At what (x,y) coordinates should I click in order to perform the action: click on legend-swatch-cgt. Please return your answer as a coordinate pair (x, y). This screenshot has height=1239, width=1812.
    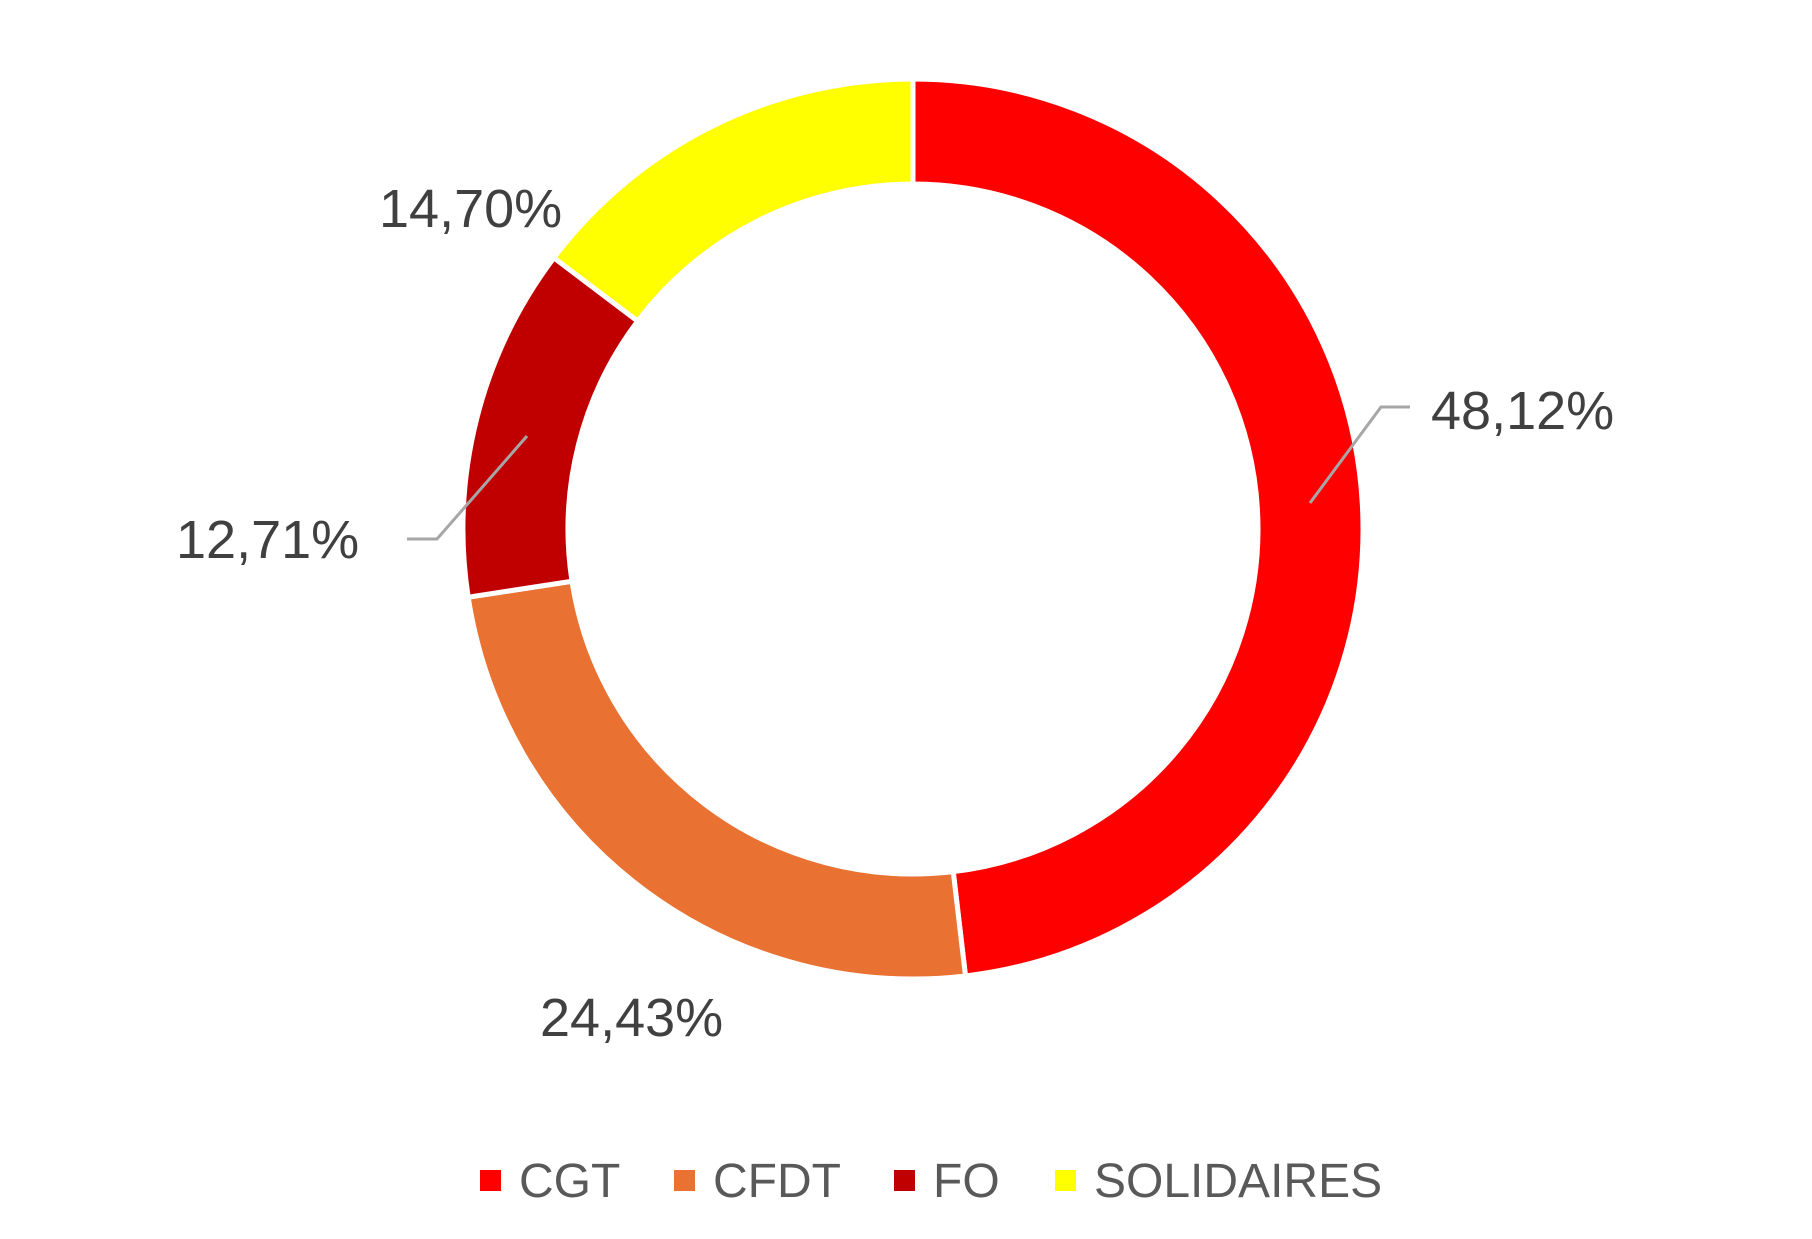
    Looking at the image, I should click on (490, 1180).